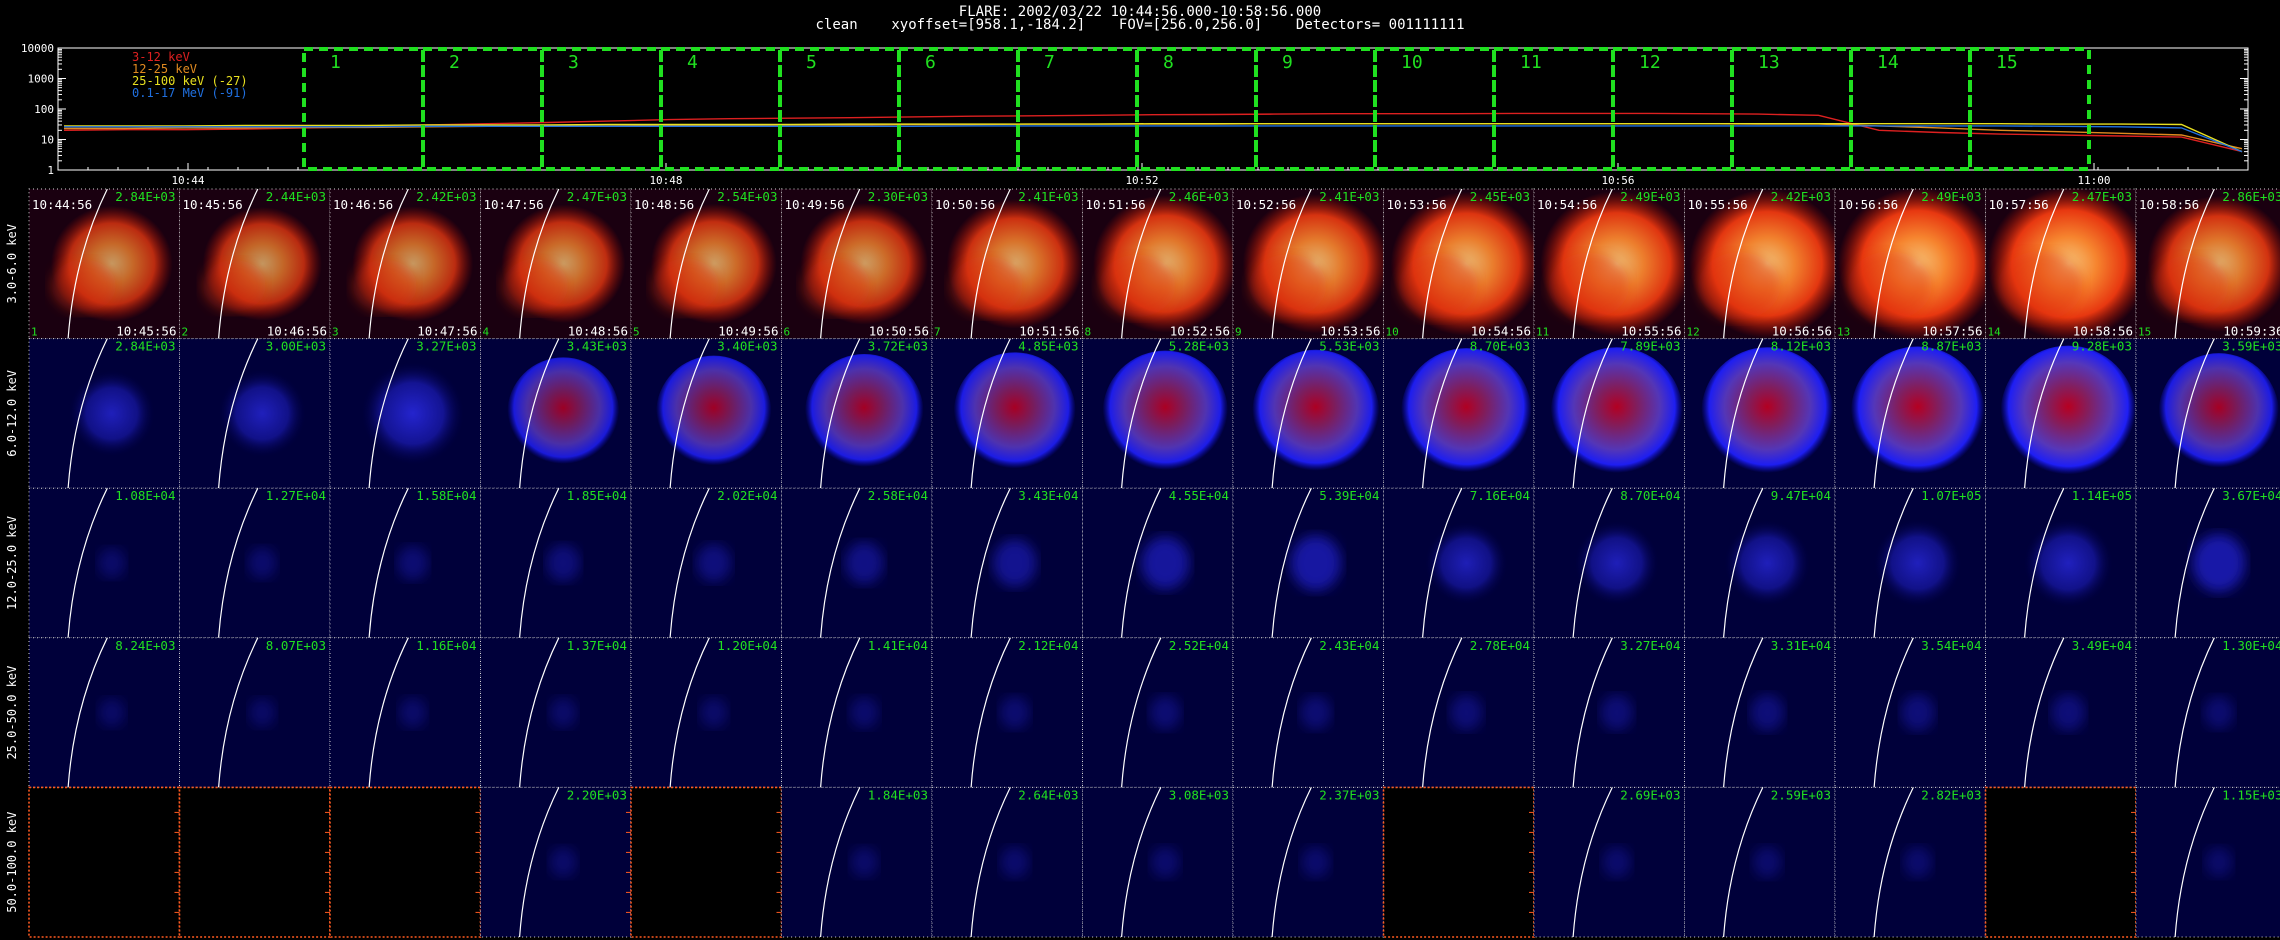 The height and width of the screenshot is (940, 2280). I want to click on start-time-label: 10:50:56, so click(965, 204).